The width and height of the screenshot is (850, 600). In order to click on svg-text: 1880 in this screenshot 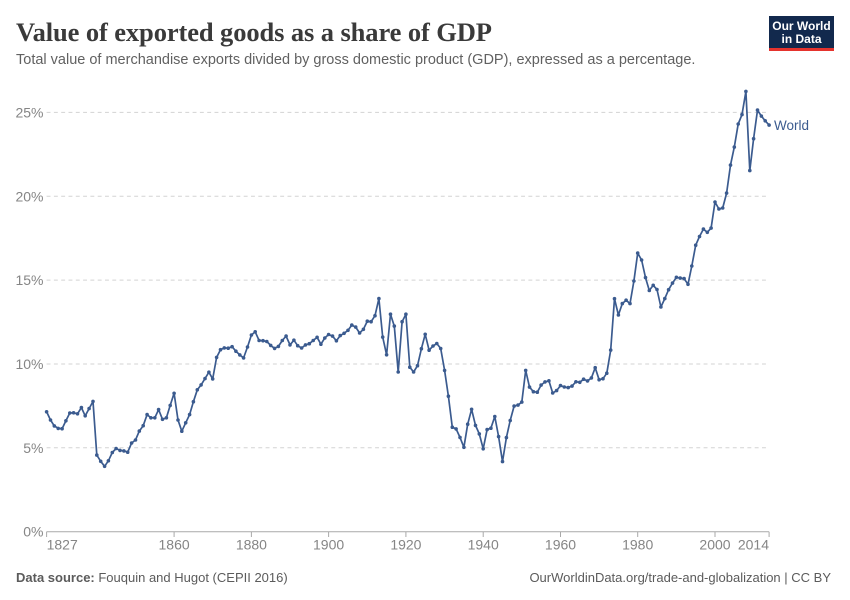, I will do `click(251, 545)`.